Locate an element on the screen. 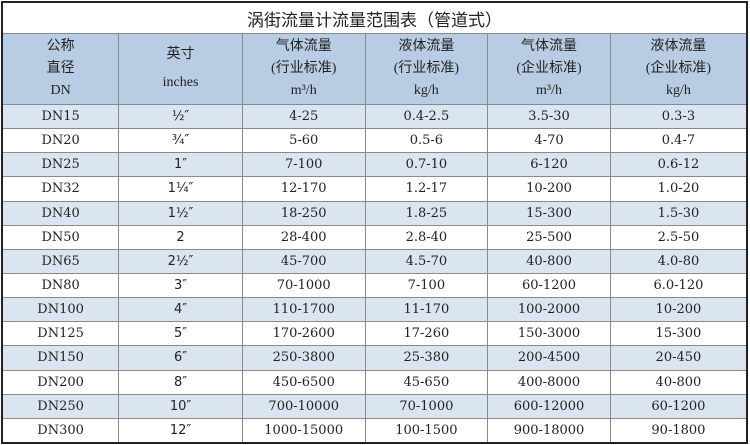  table-cell: 170-2600 is located at coordinates (303, 334).